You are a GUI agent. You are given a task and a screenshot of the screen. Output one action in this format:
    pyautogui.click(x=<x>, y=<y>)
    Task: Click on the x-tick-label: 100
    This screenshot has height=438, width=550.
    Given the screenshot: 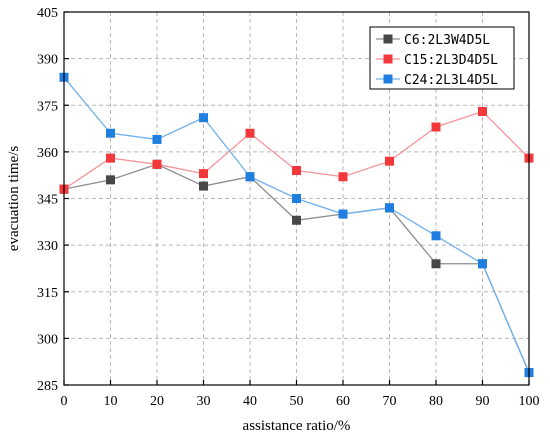 What is the action you would take?
    pyautogui.click(x=529, y=401)
    